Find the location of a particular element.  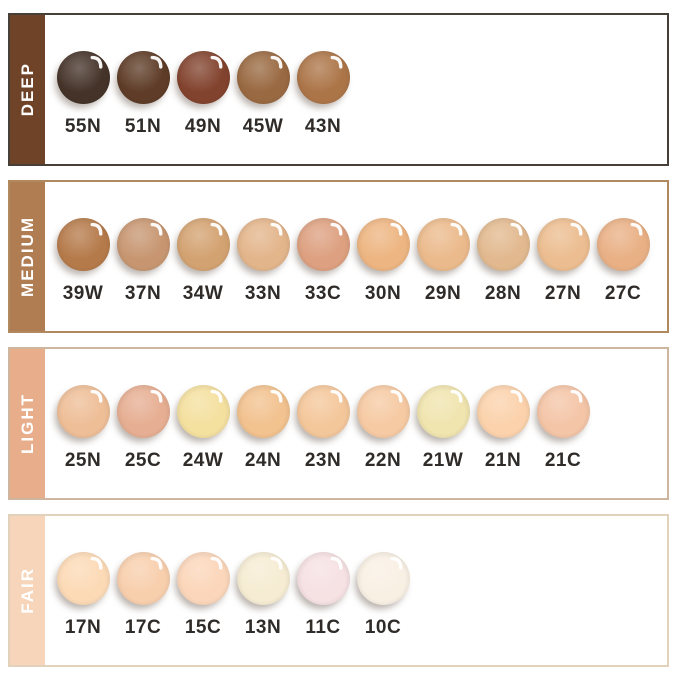

shade-swatch-21n: 21N is located at coordinates (503, 428).